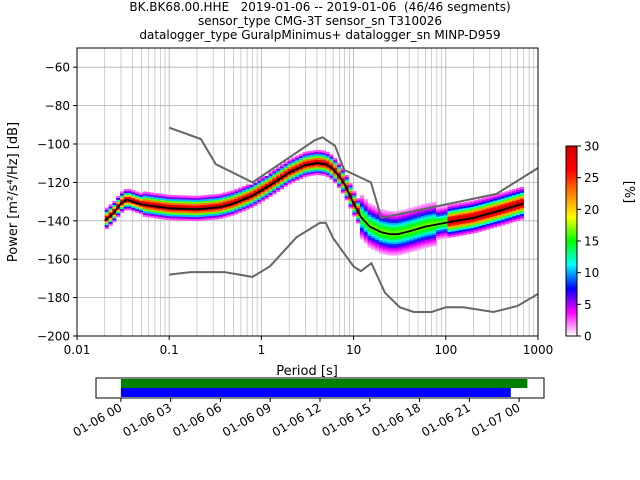  I want to click on coverage-tick-label: 01-06 09, so click(247, 419).